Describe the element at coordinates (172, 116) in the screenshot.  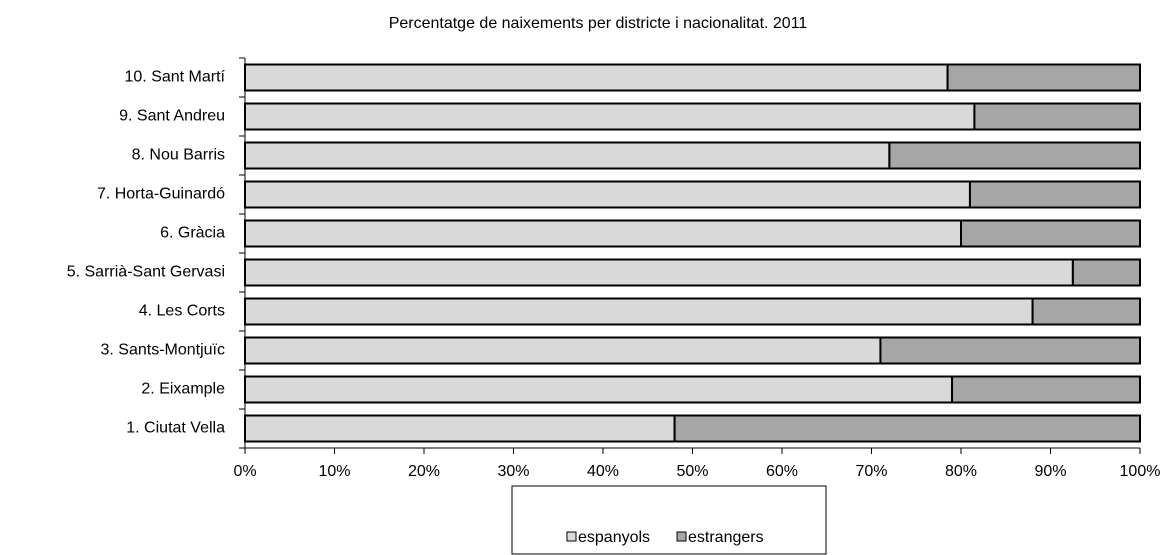
I see `y-tick-label: 9. Sant Andreu` at that location.